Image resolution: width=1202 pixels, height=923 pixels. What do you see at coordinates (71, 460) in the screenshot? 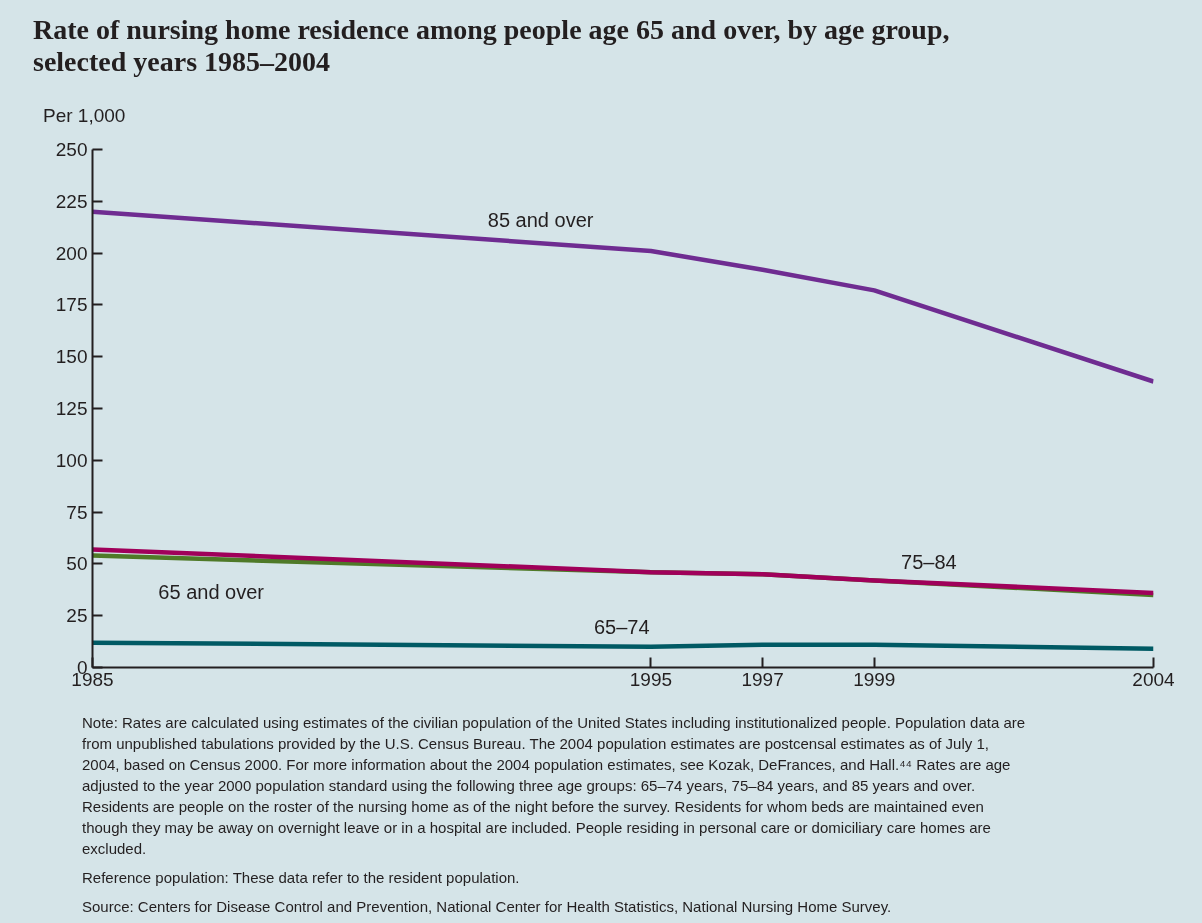
I see `y-tick-label: 100` at bounding box center [71, 460].